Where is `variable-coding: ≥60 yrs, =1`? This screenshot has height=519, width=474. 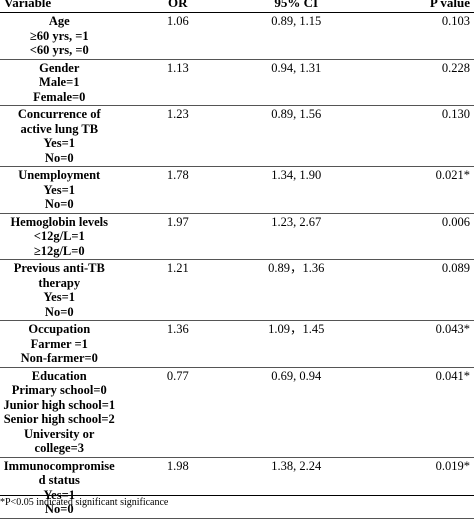
variable-coding: ≥60 yrs, =1 is located at coordinates (59, 36).